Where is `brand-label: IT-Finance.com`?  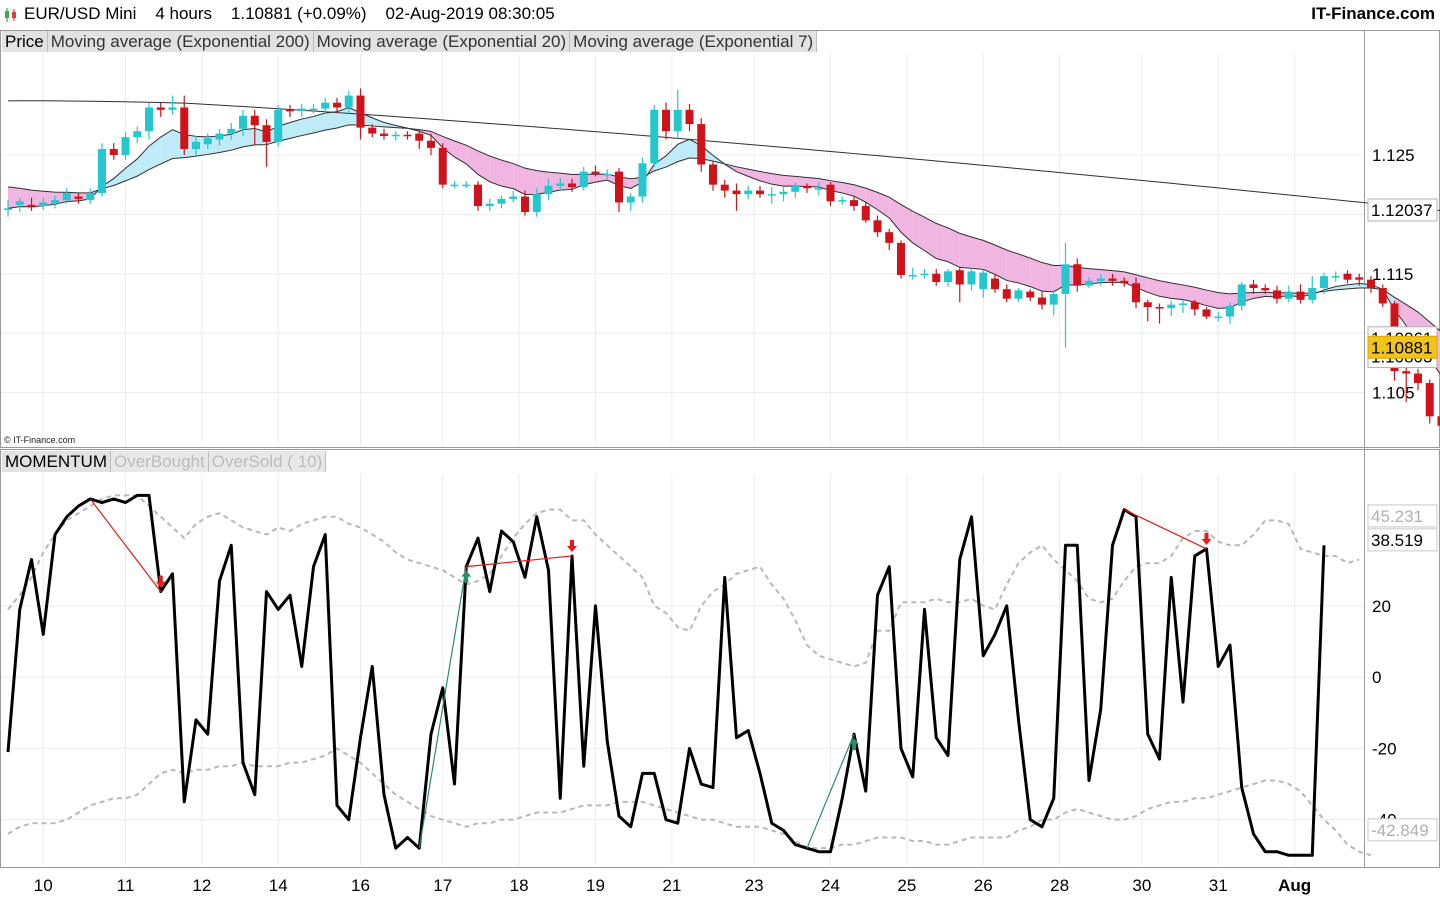 brand-label: IT-Finance.com is located at coordinates (1373, 13).